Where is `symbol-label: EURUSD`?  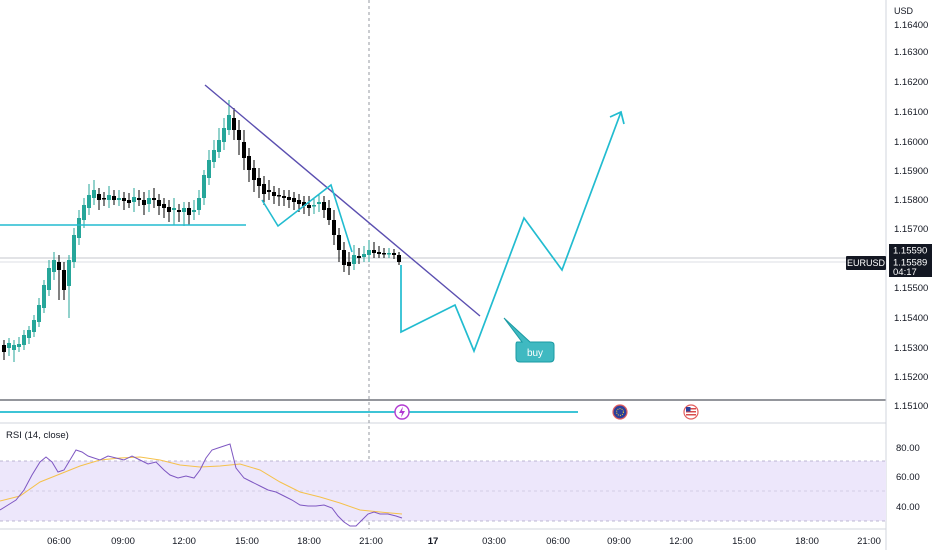
symbol-label: EURUSD is located at coordinates (866, 263).